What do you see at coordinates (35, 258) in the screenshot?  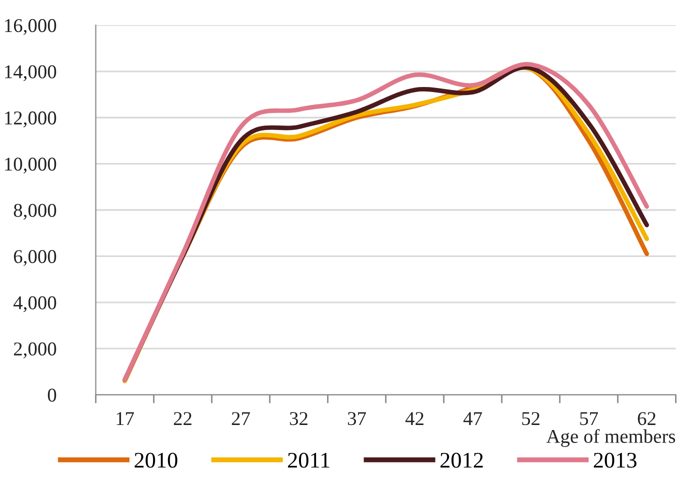 I see `y-tick-label: 6,000` at bounding box center [35, 258].